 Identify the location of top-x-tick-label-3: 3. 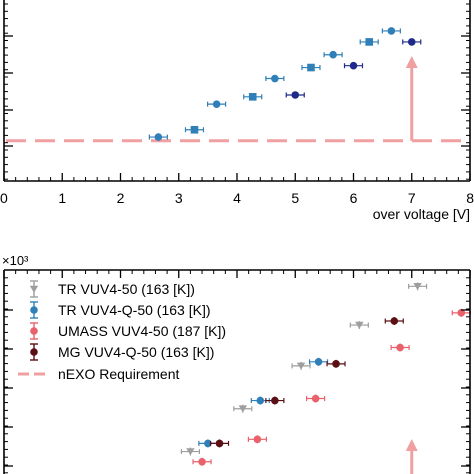
(179, 198).